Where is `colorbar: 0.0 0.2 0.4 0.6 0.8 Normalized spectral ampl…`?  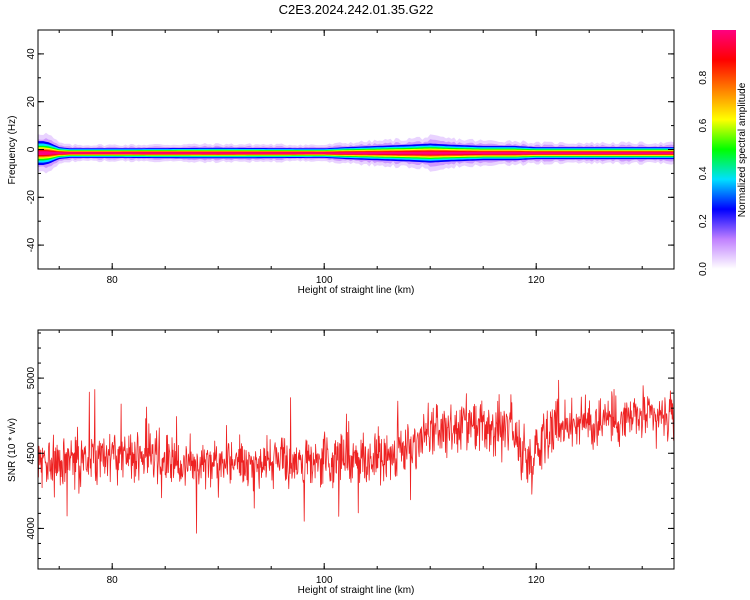 colorbar: 0.0 0.2 0.4 0.6 0.8 Normalized spectral ampl… is located at coordinates (723, 153).